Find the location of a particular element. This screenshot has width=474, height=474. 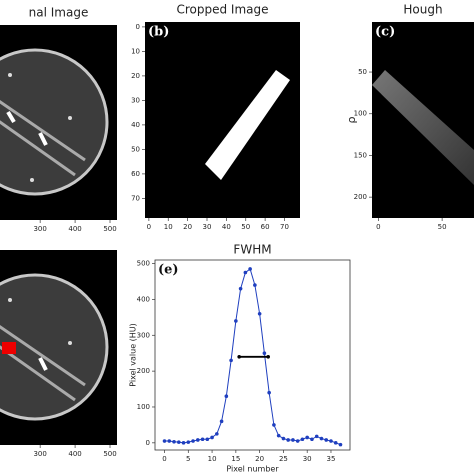

y-tick-label: 70 is located at coordinates (135, 198).